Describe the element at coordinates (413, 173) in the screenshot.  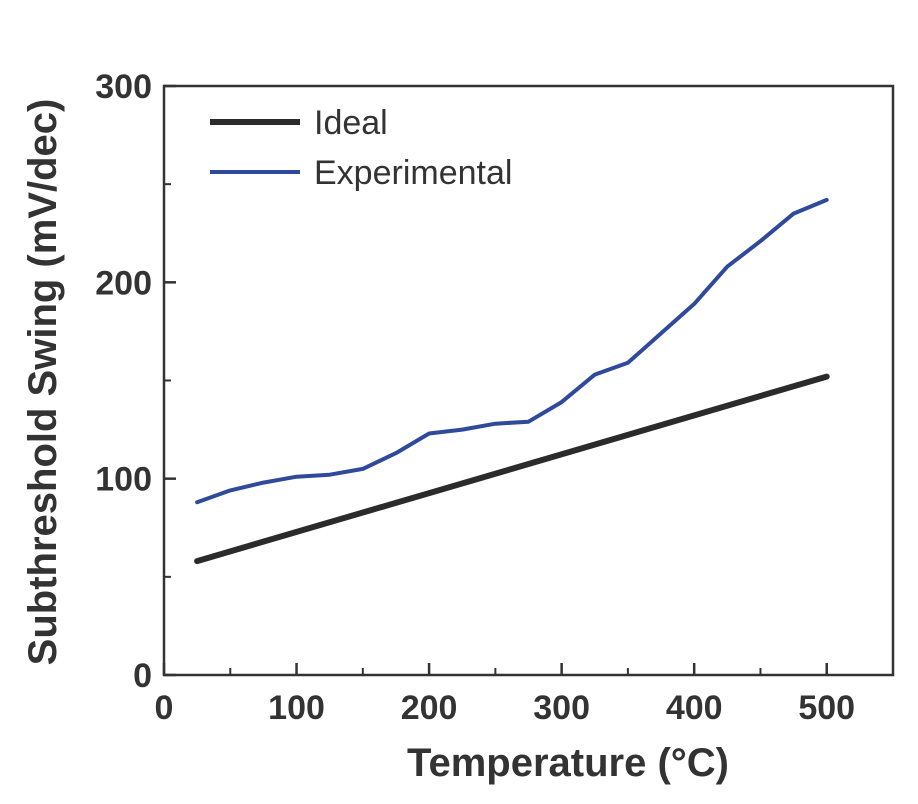
I see `legend-label-experimental: Experimental` at that location.